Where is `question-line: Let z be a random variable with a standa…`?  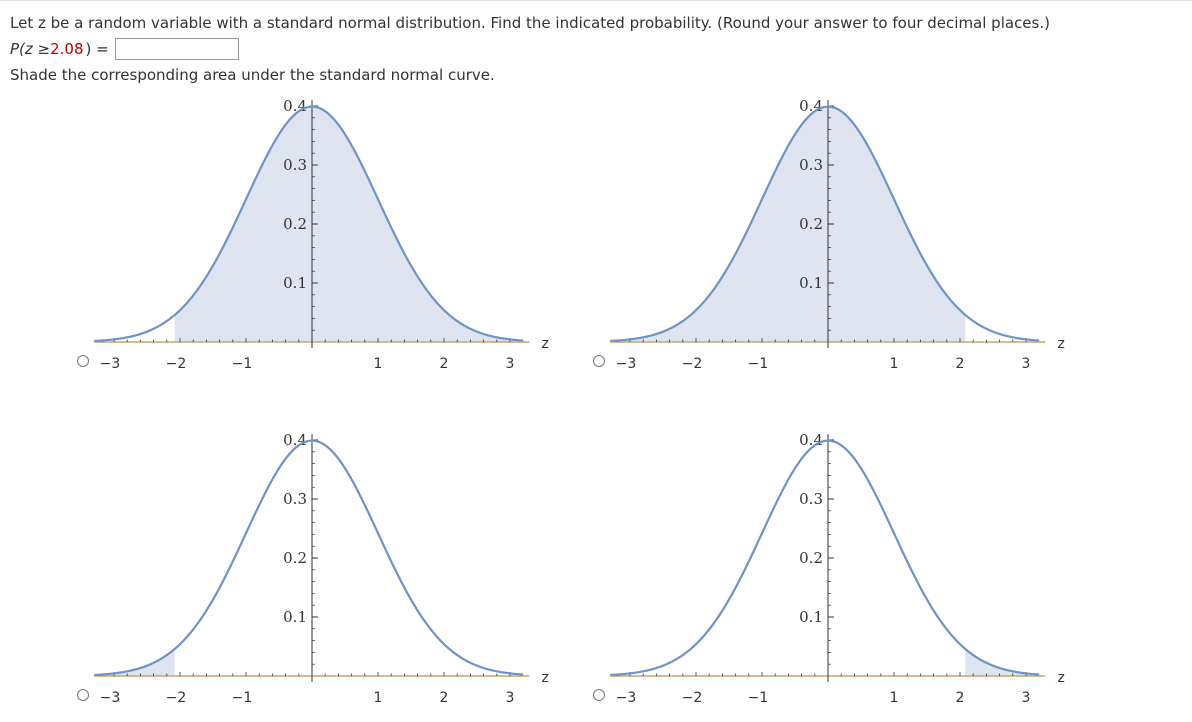 question-line: Let z be a random variable with a standa… is located at coordinates (530, 23).